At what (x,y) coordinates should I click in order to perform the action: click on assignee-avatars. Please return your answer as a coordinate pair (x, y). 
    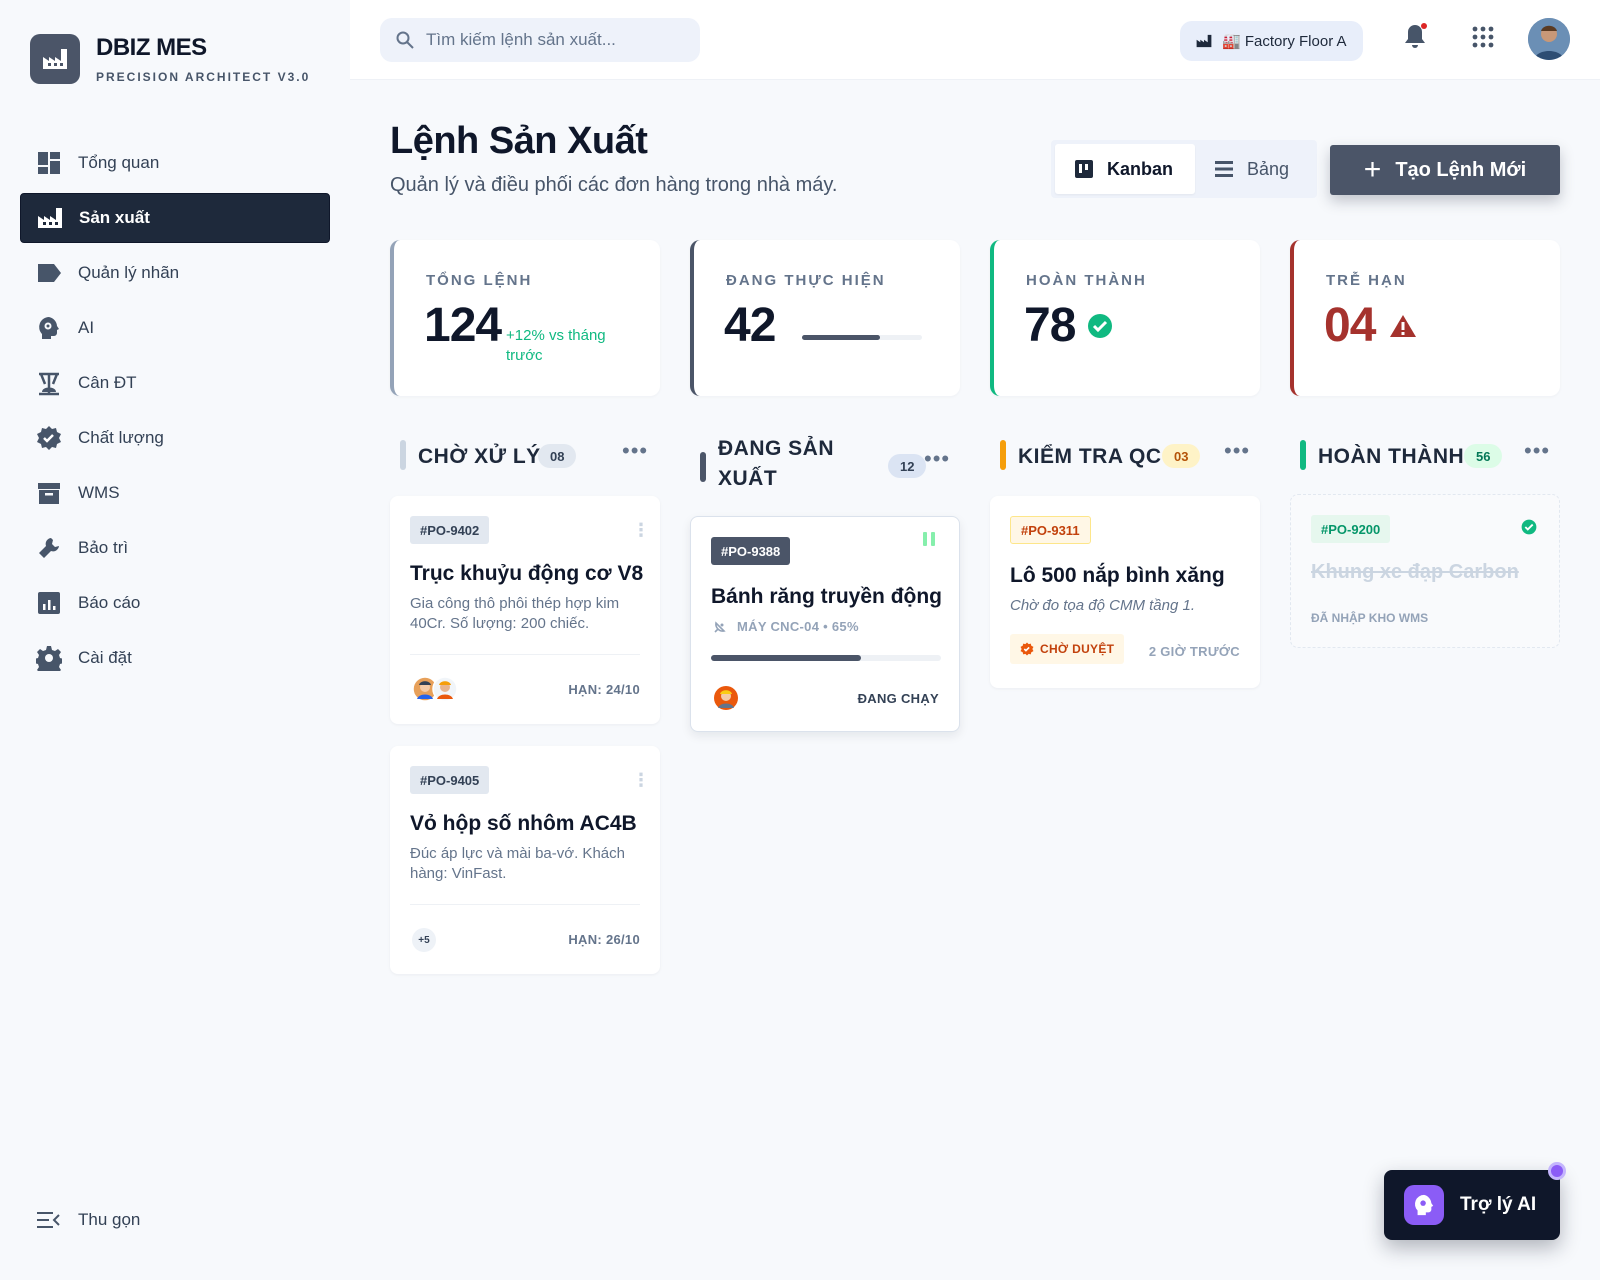
    Looking at the image, I should click on (435, 689).